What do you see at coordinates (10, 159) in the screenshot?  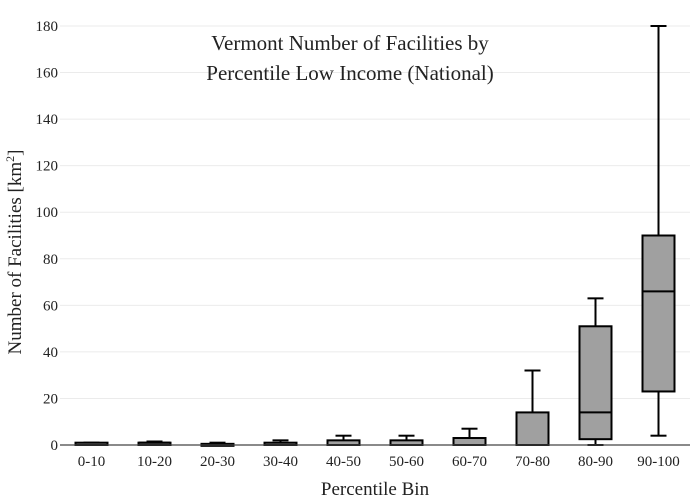 I see `y-axis-label-superscript: 2` at bounding box center [10, 159].